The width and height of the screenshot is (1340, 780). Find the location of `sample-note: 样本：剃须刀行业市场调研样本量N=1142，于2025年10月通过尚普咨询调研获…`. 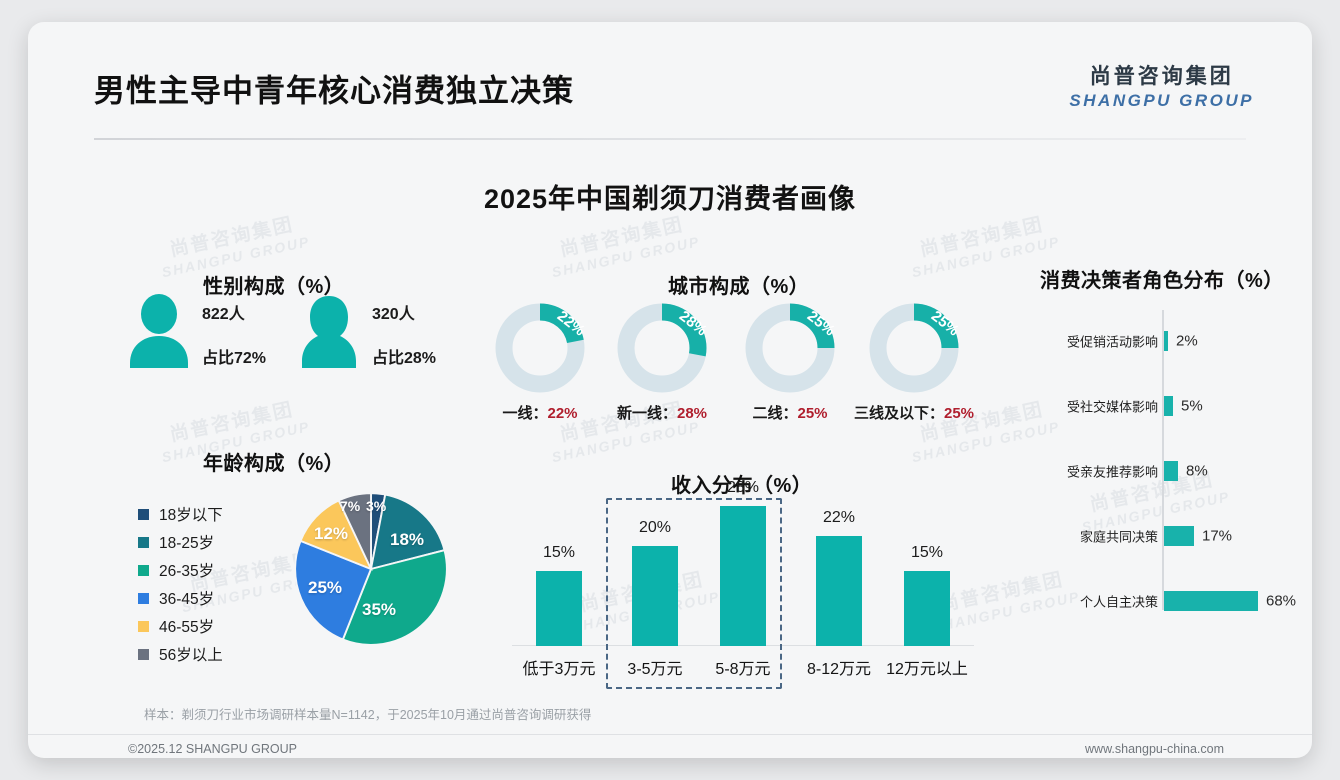

sample-note: 样本：剃须刀行业市场调研样本量N=1142，于2025年10月通过尚普咨询调研获… is located at coordinates (368, 715).